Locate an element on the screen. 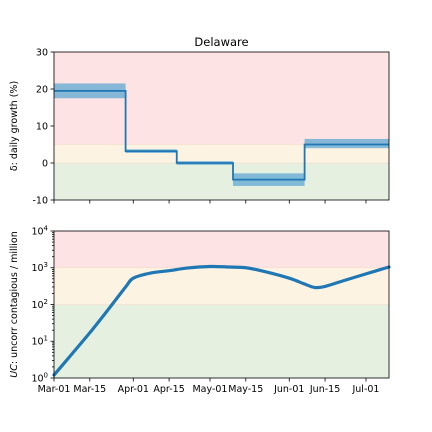  x-tick-label: Mar-01 is located at coordinates (54, 389).